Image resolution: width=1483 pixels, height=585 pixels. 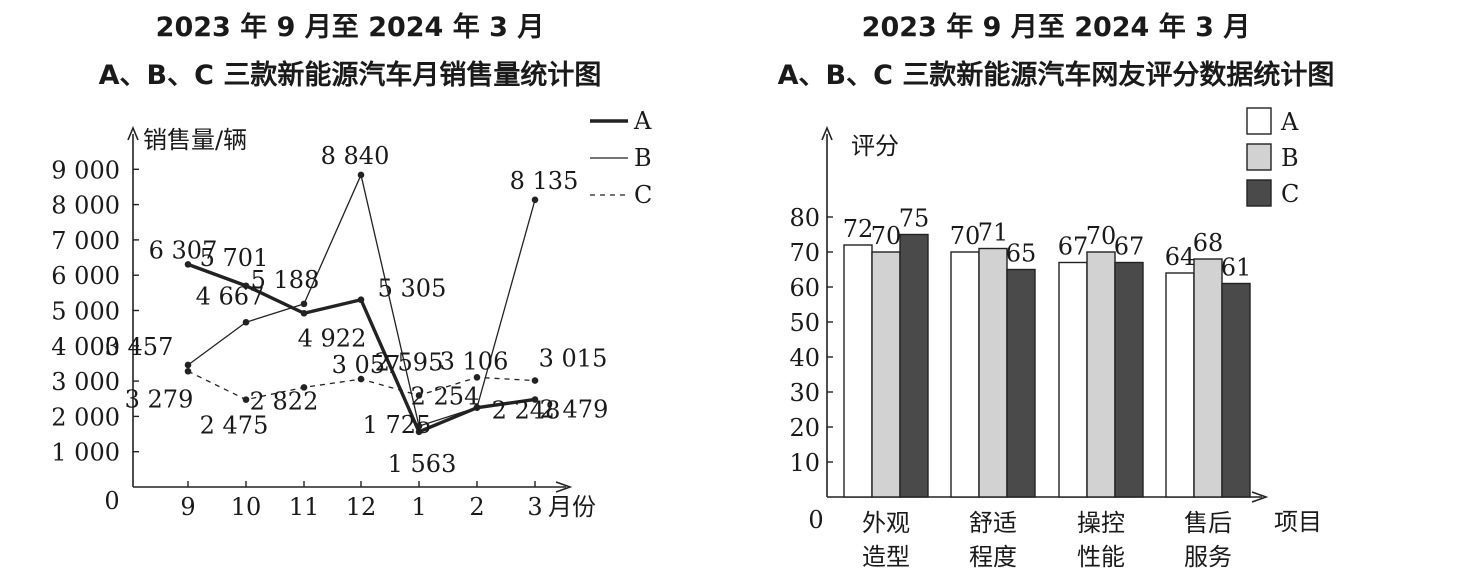 What do you see at coordinates (804, 358) in the screenshot?
I see `y-tick-label: 40` at bounding box center [804, 358].